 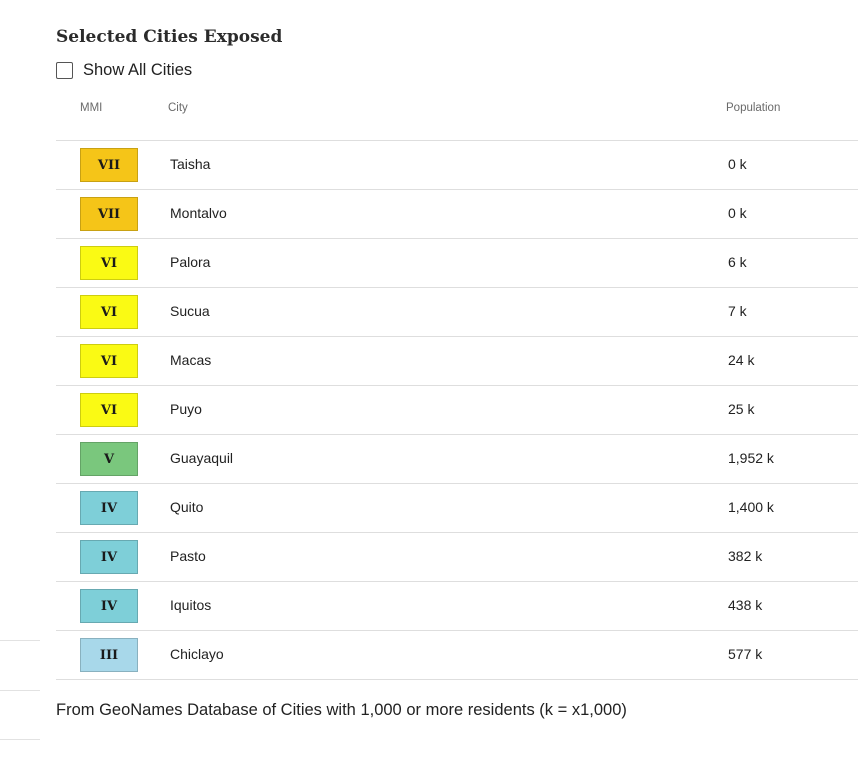 What do you see at coordinates (745, 556) in the screenshot?
I see `city-population: 382 k` at bounding box center [745, 556].